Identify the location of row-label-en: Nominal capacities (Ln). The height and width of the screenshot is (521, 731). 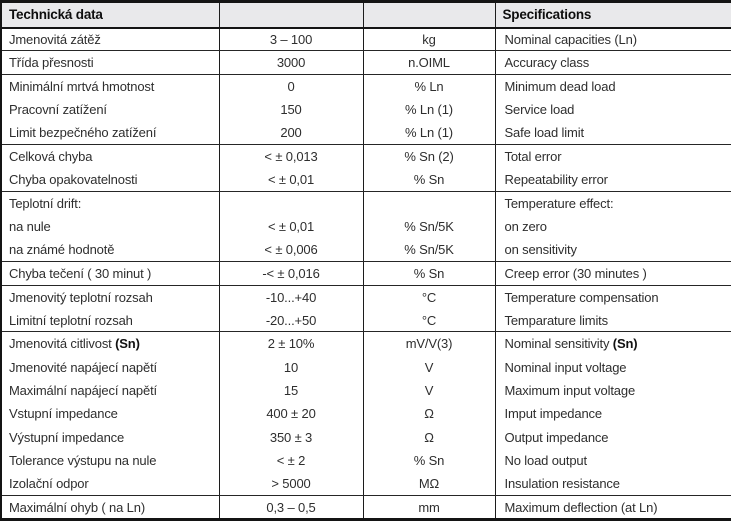
(612, 39).